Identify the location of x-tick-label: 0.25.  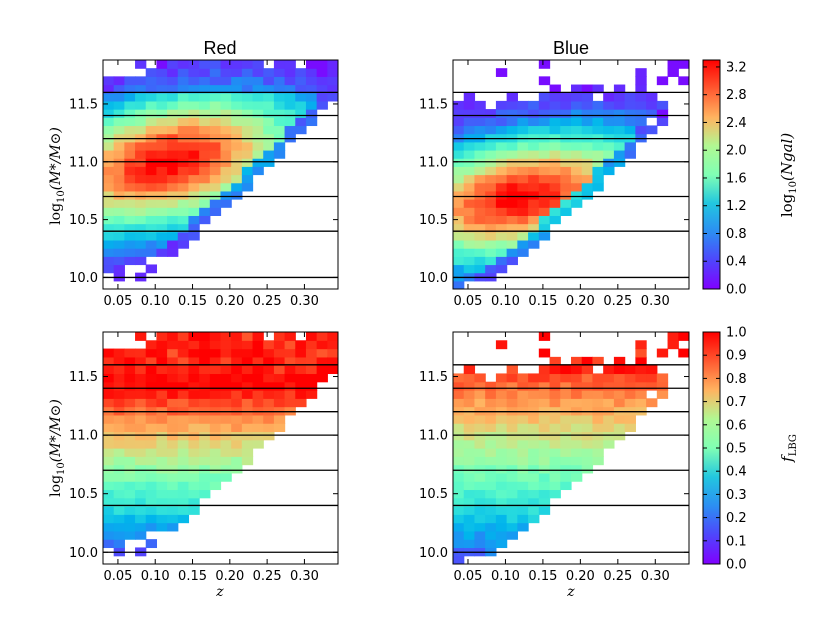
(267, 301).